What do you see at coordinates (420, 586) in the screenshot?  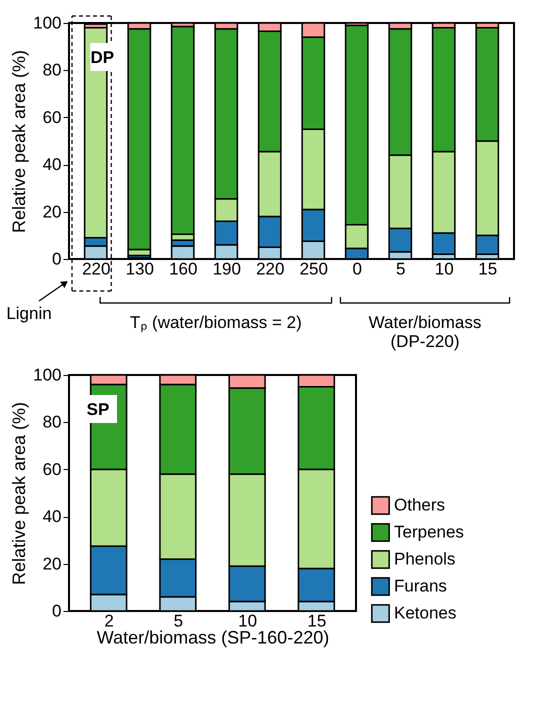 I see `legend-label: Furans` at bounding box center [420, 586].